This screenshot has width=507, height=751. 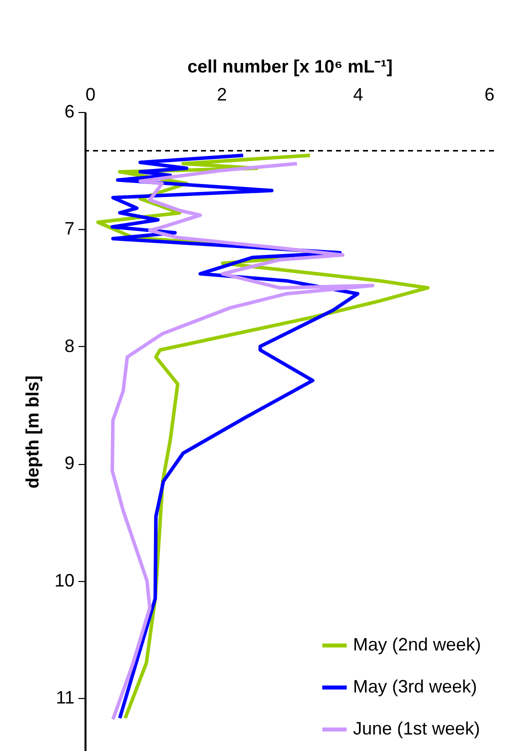 What do you see at coordinates (417, 644) in the screenshot?
I see `legend-label: May (2nd week)` at bounding box center [417, 644].